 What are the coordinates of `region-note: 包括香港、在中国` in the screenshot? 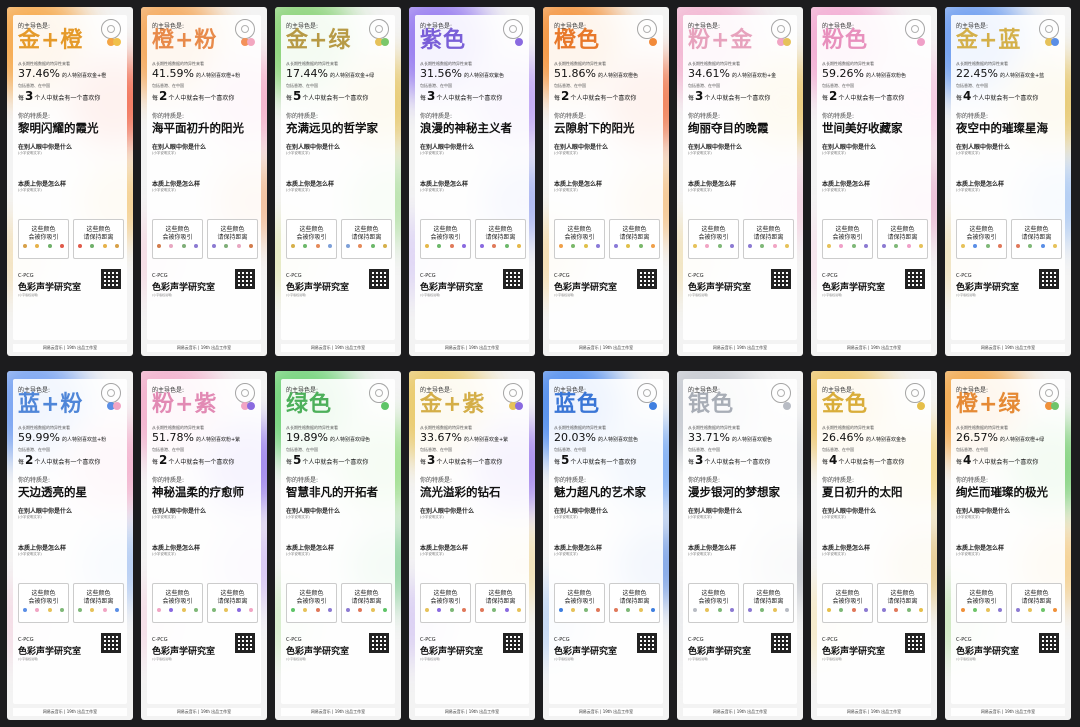 It's located at (34, 449).